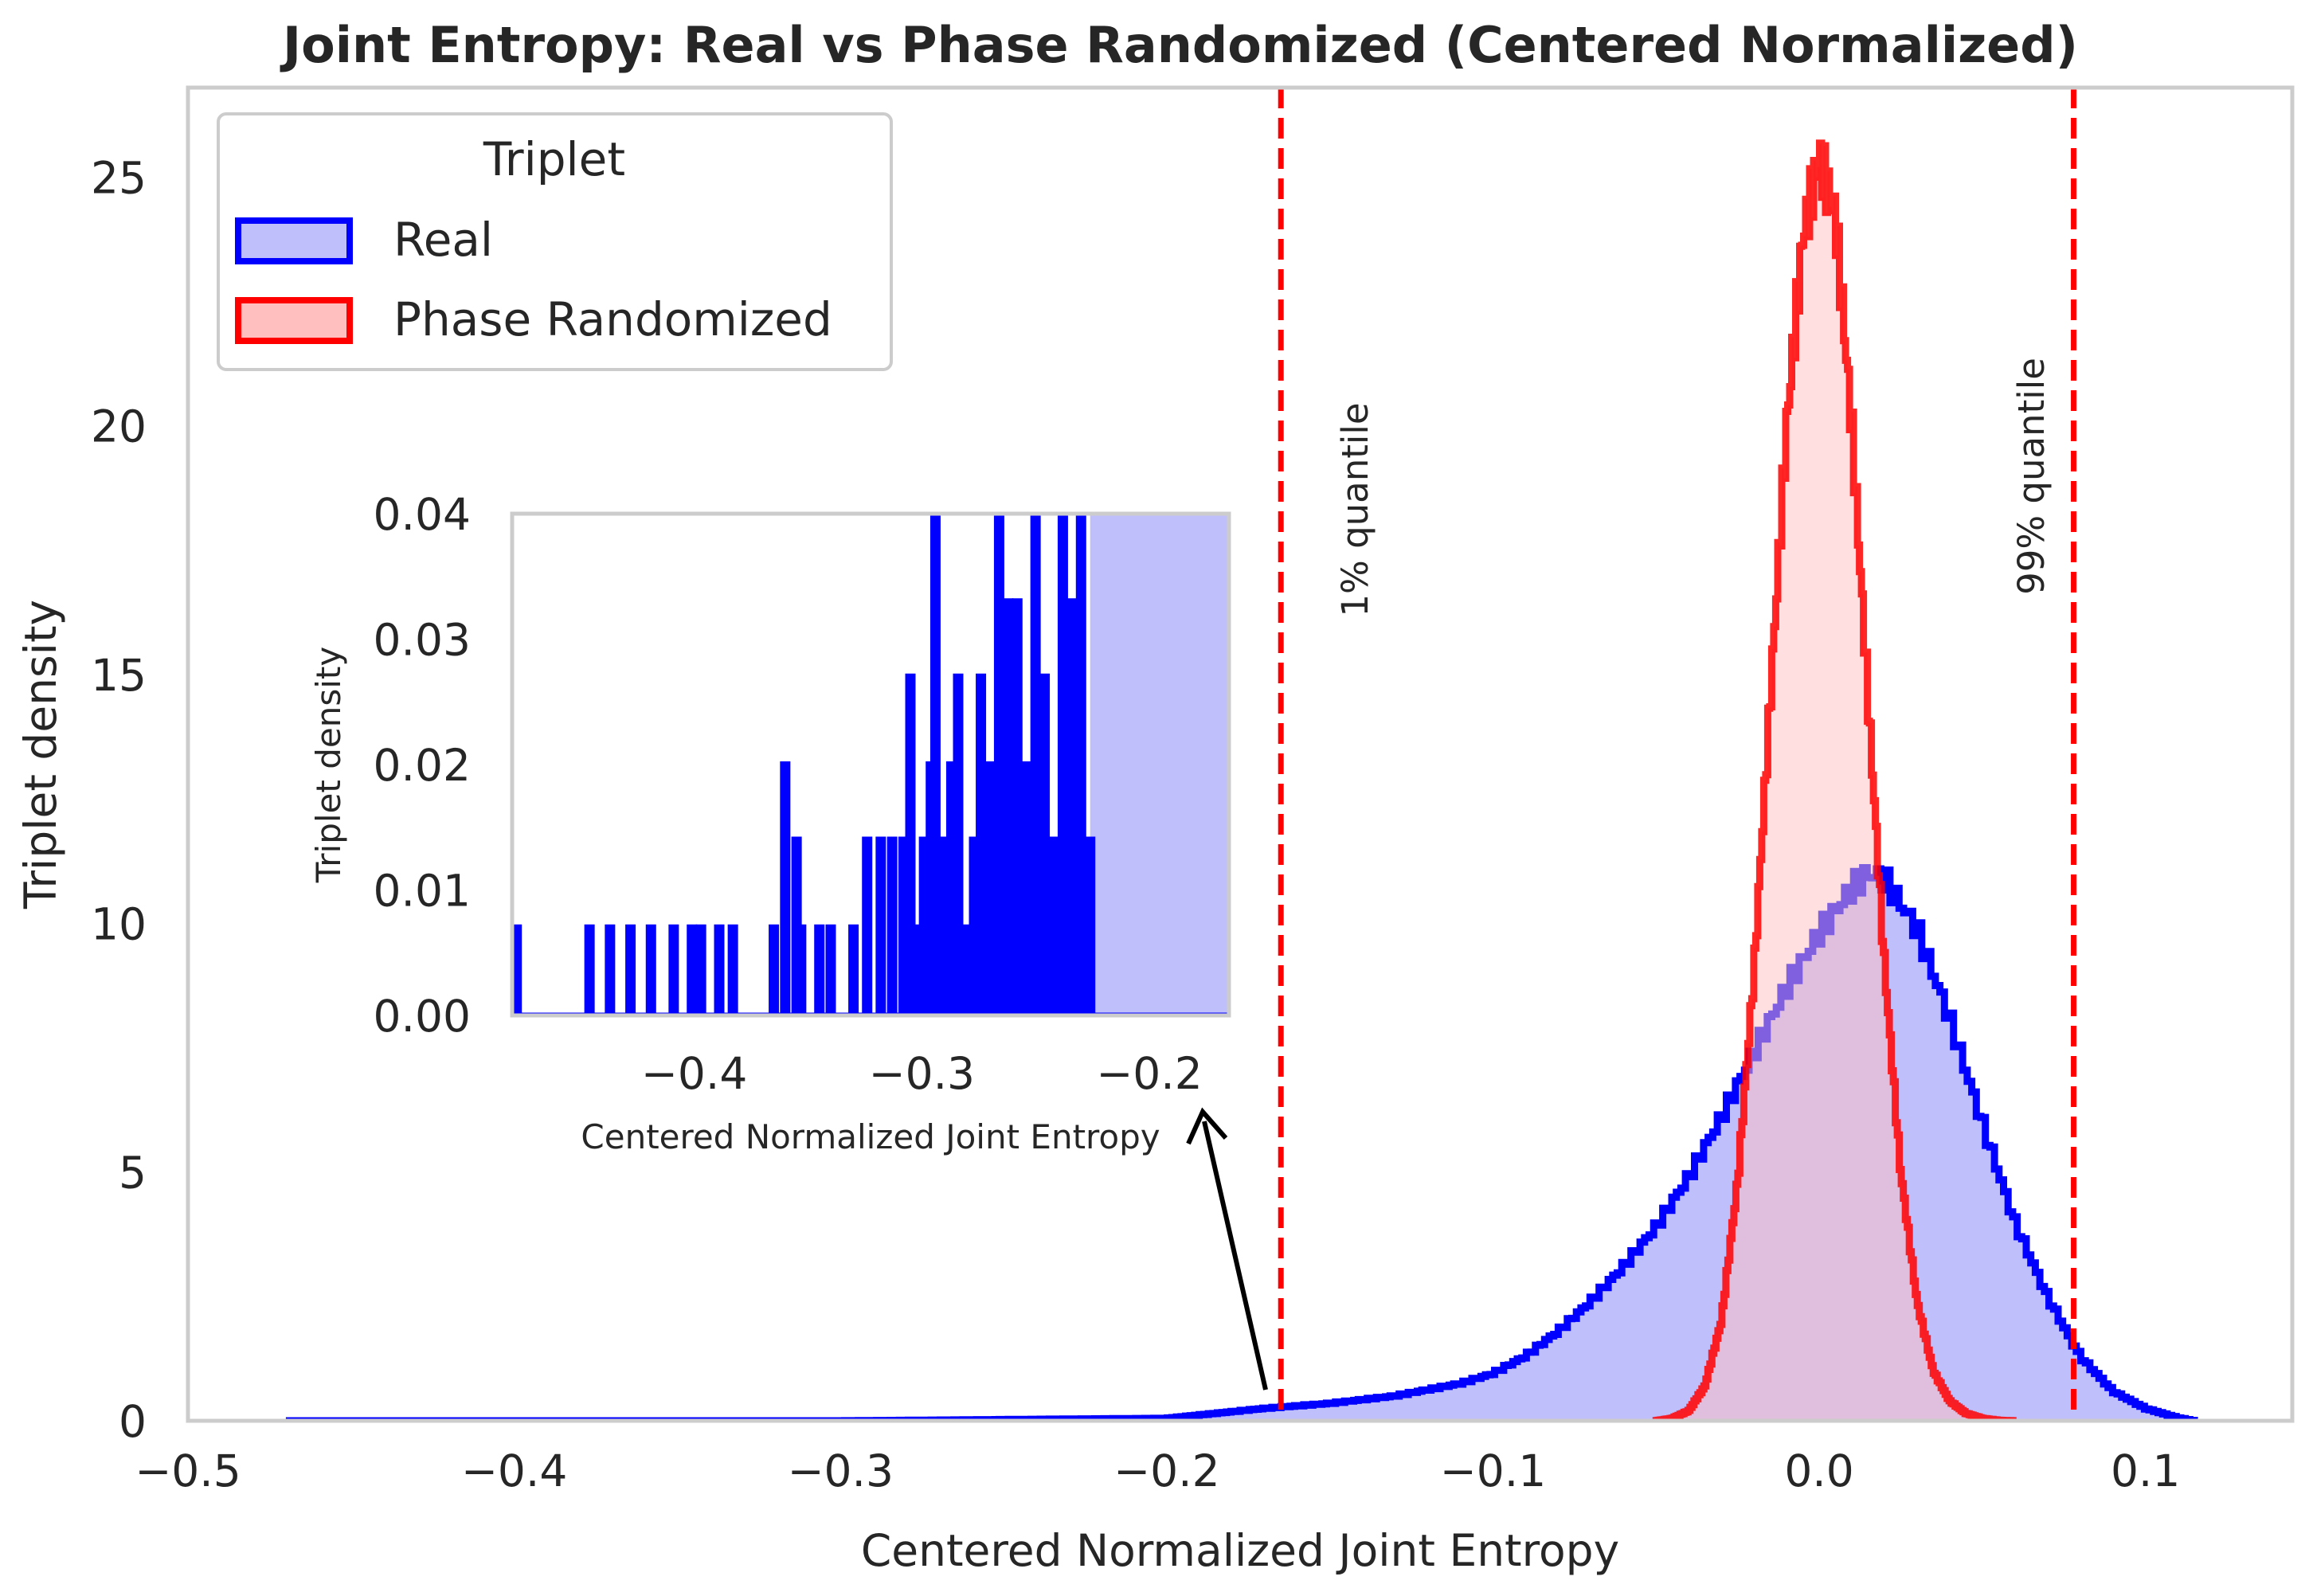 This screenshot has height=1596, width=2309. Describe the element at coordinates (1493, 1470) in the screenshot. I see `x-tick-label: −0.1` at that location.